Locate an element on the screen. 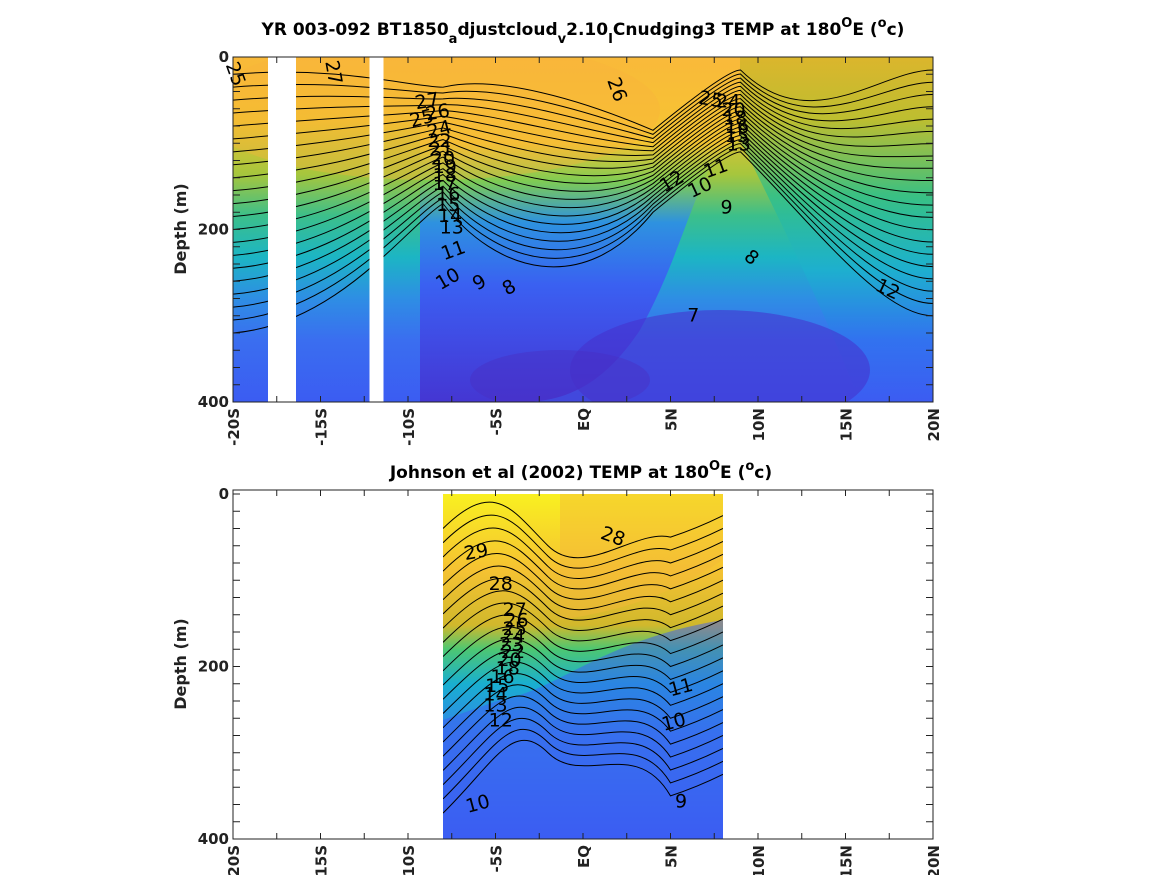 Image resolution: width=1167 pixels, height=875 pixels. x-tick-label: -5S is located at coordinates (497, 858).